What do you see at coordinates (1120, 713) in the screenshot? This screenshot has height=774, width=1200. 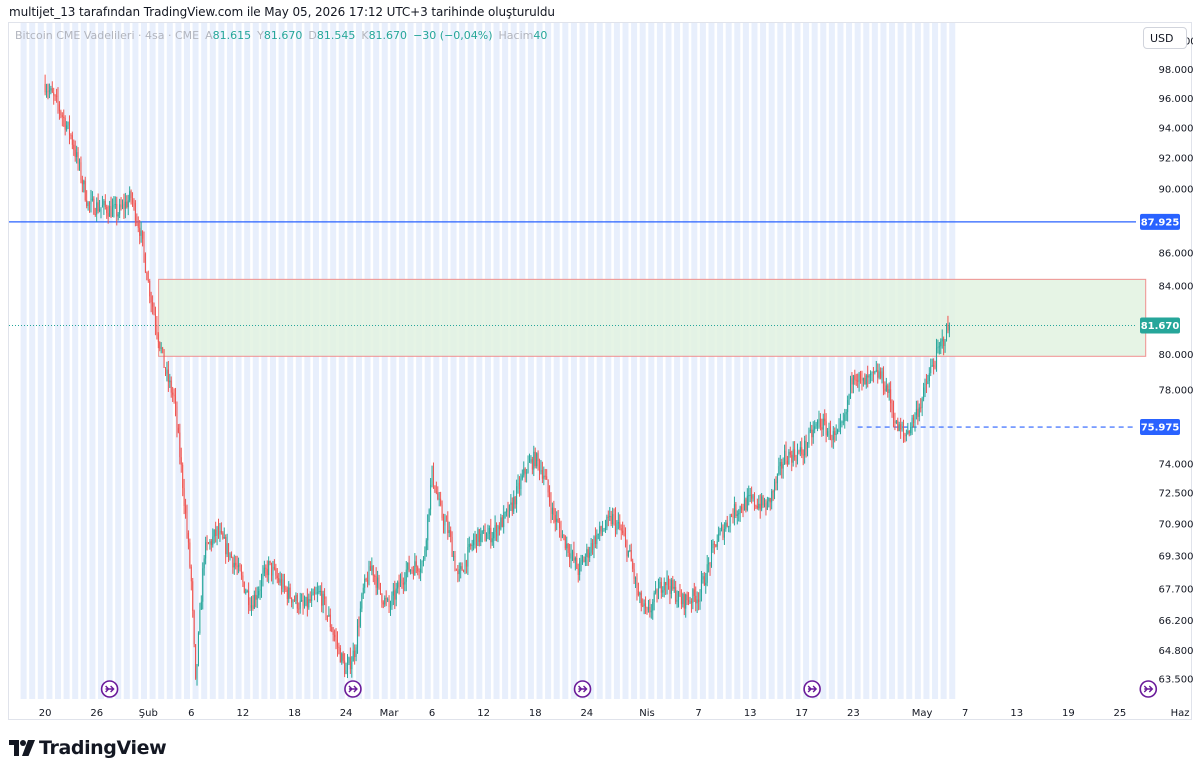 I see `x-axis-tick-label: 25` at bounding box center [1120, 713].